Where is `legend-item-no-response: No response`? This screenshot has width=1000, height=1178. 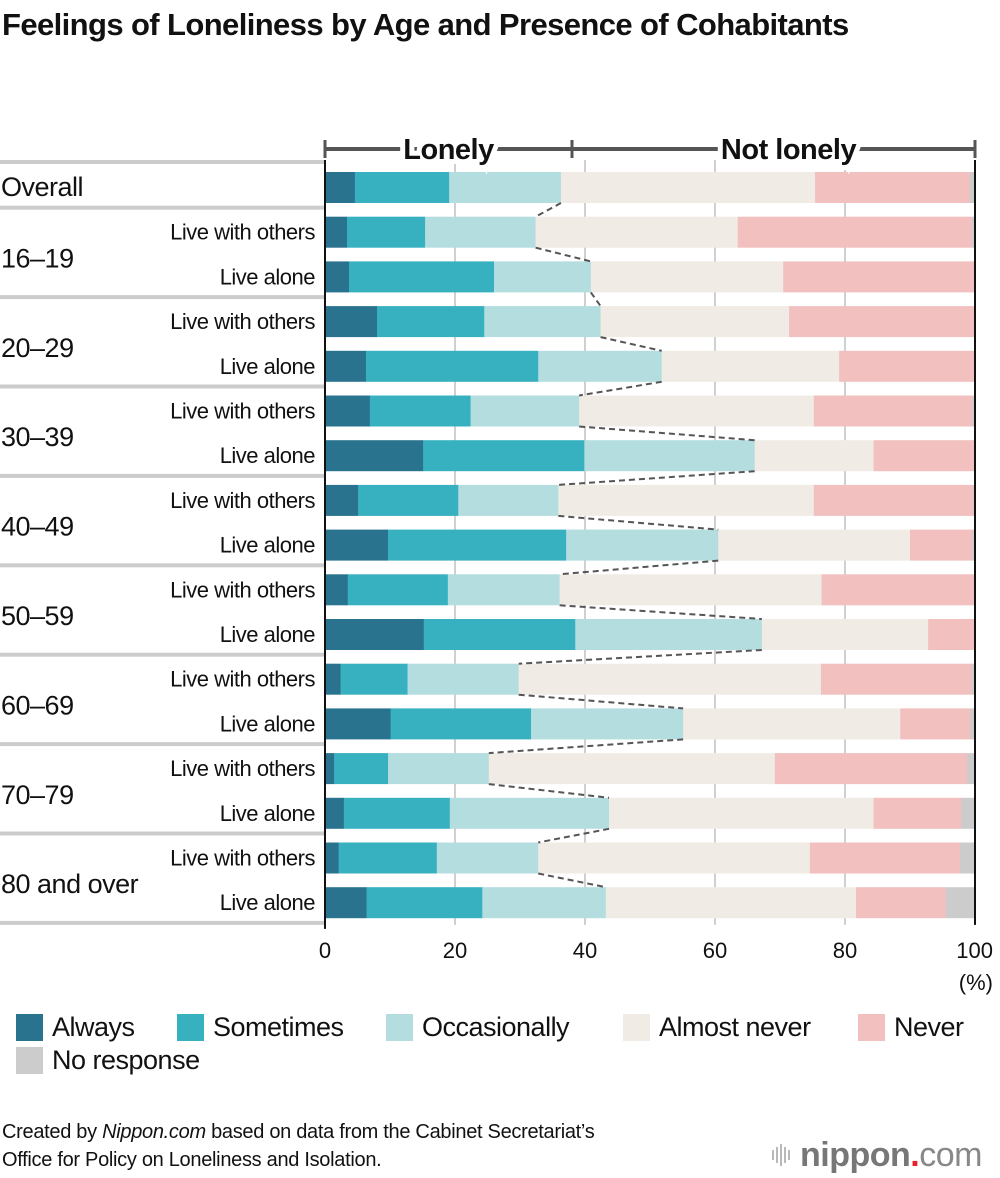 legend-item-no-response: No response is located at coordinates (108, 1060).